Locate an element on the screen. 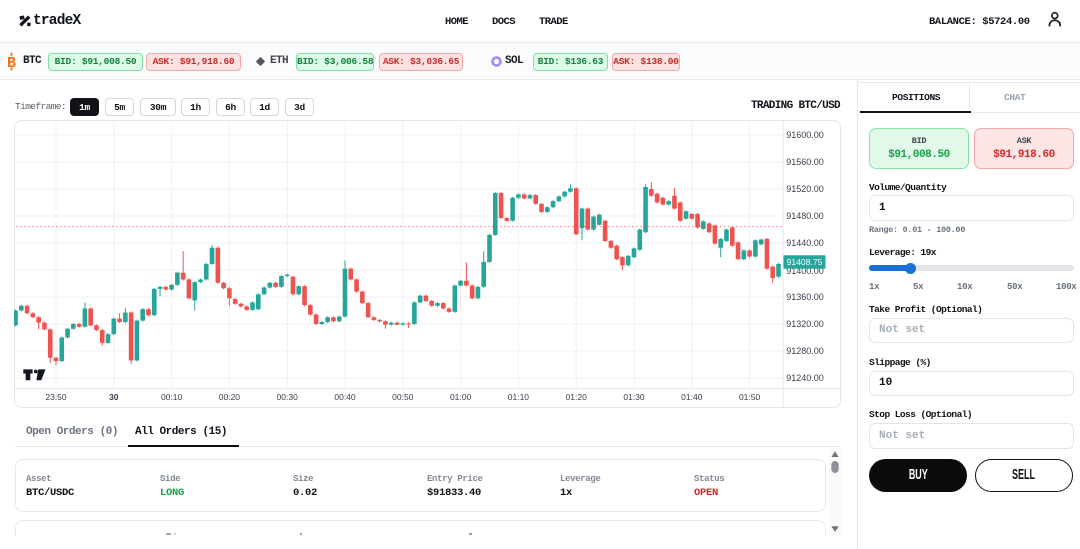 Image resolution: width=1080 pixels, height=549 pixels. svg-text: 01:40 is located at coordinates (692, 397).